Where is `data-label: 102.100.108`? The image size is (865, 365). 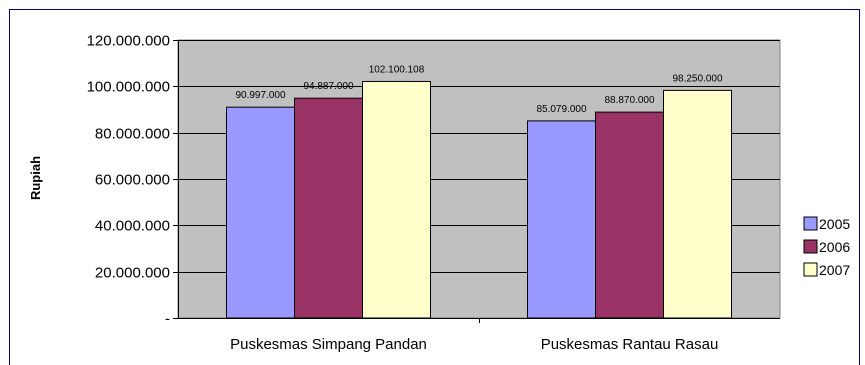
data-label: 102.100.108 is located at coordinates (397, 69).